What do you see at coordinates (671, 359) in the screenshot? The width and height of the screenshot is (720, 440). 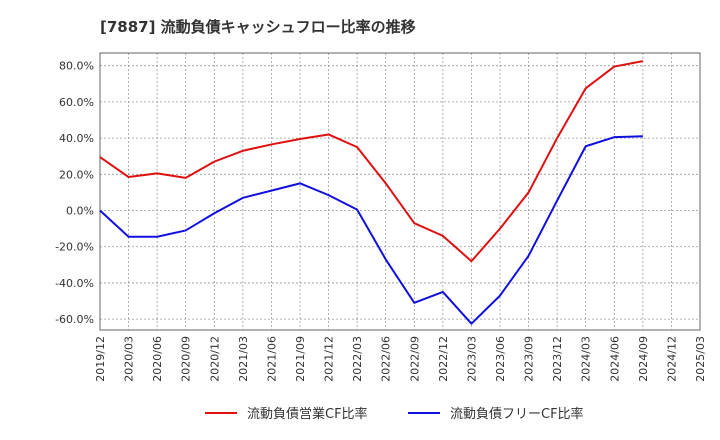 I see `x-tick-label: 2024/12` at bounding box center [671, 359].